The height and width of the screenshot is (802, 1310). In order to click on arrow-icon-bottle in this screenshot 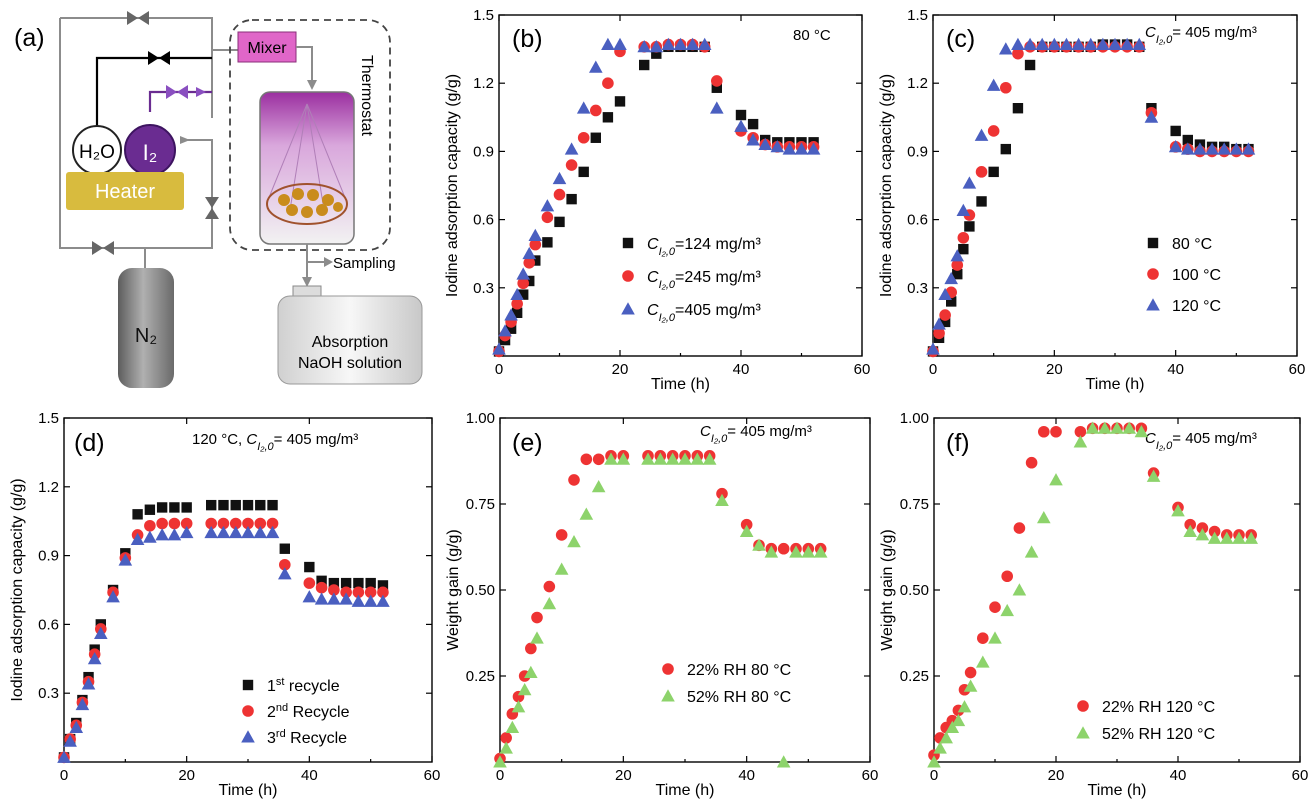, I will do `click(307, 282)`.